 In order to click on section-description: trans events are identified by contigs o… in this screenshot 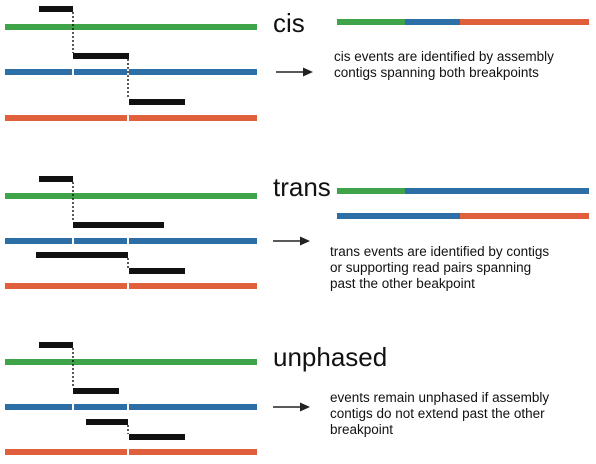, I will do `click(441, 267)`.